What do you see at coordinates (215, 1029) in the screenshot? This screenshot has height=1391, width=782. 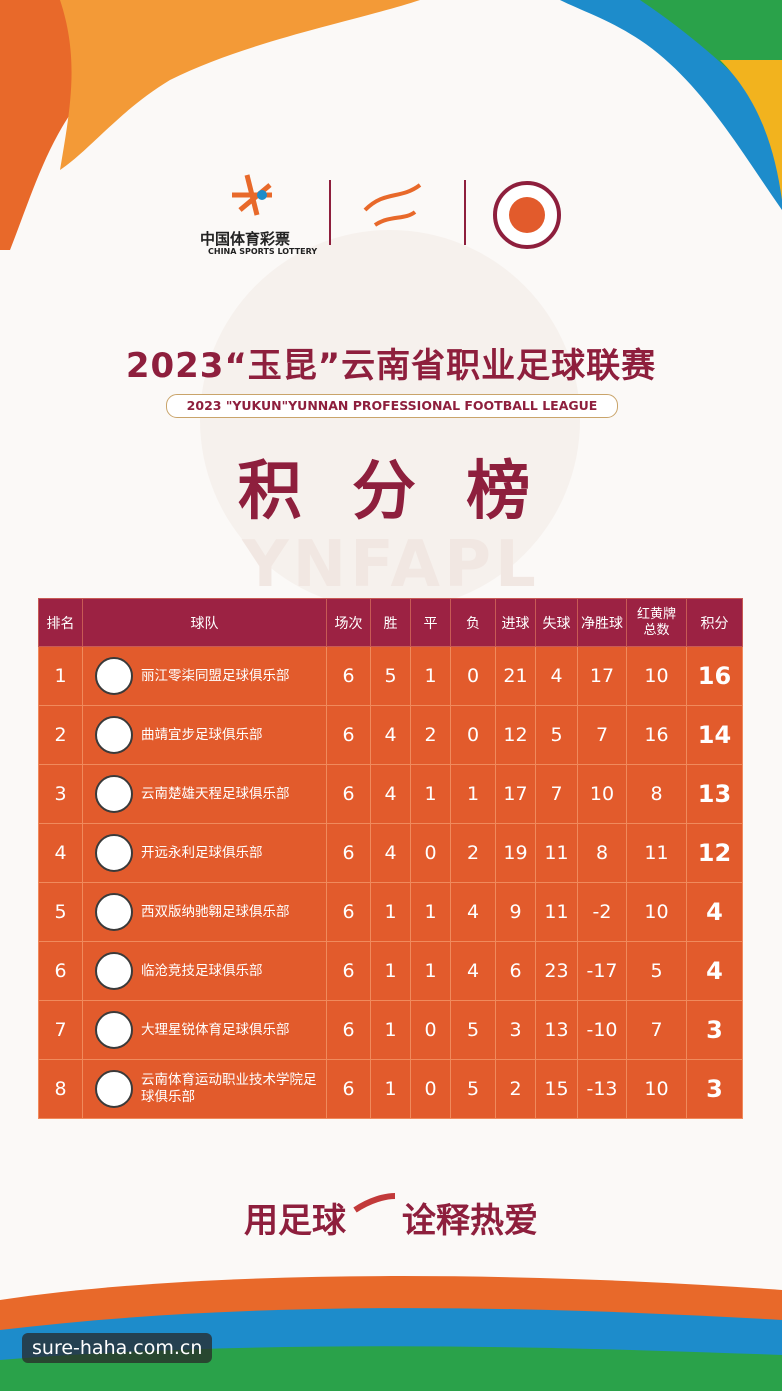 I see `team-name: 大理星锐体育足球俱乐部` at bounding box center [215, 1029].